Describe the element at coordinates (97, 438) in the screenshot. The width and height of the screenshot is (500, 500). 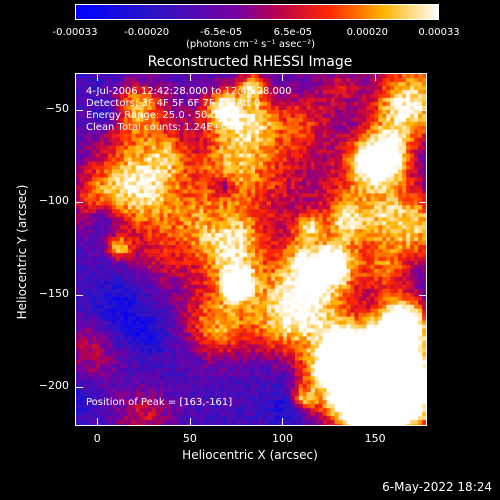
I see `x-tick-label: 0` at that location.